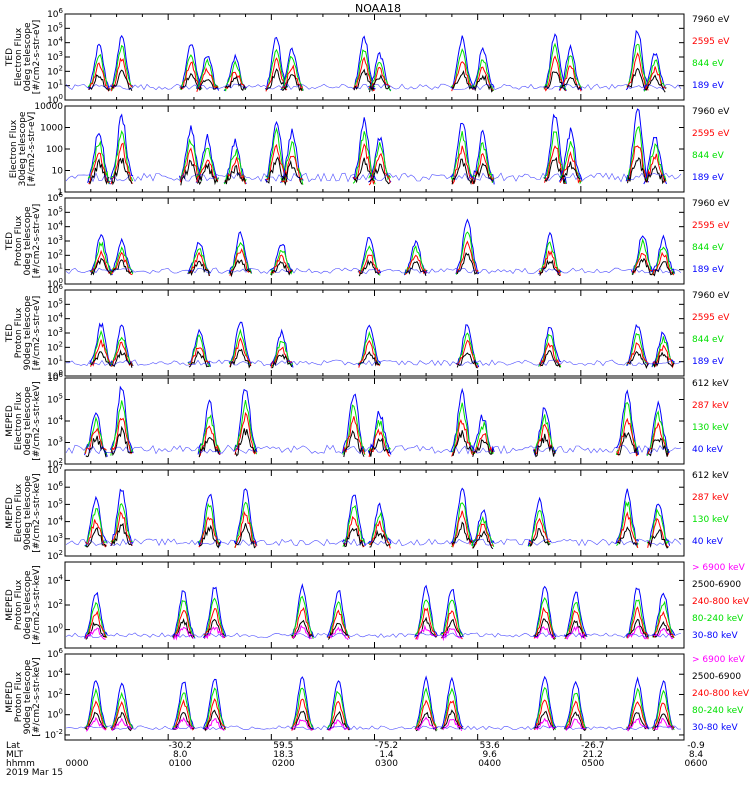 The width and height of the screenshot is (750, 800). What do you see at coordinates (711, 20) in the screenshot?
I see `legend-entry: 7960 eV` at bounding box center [711, 20].